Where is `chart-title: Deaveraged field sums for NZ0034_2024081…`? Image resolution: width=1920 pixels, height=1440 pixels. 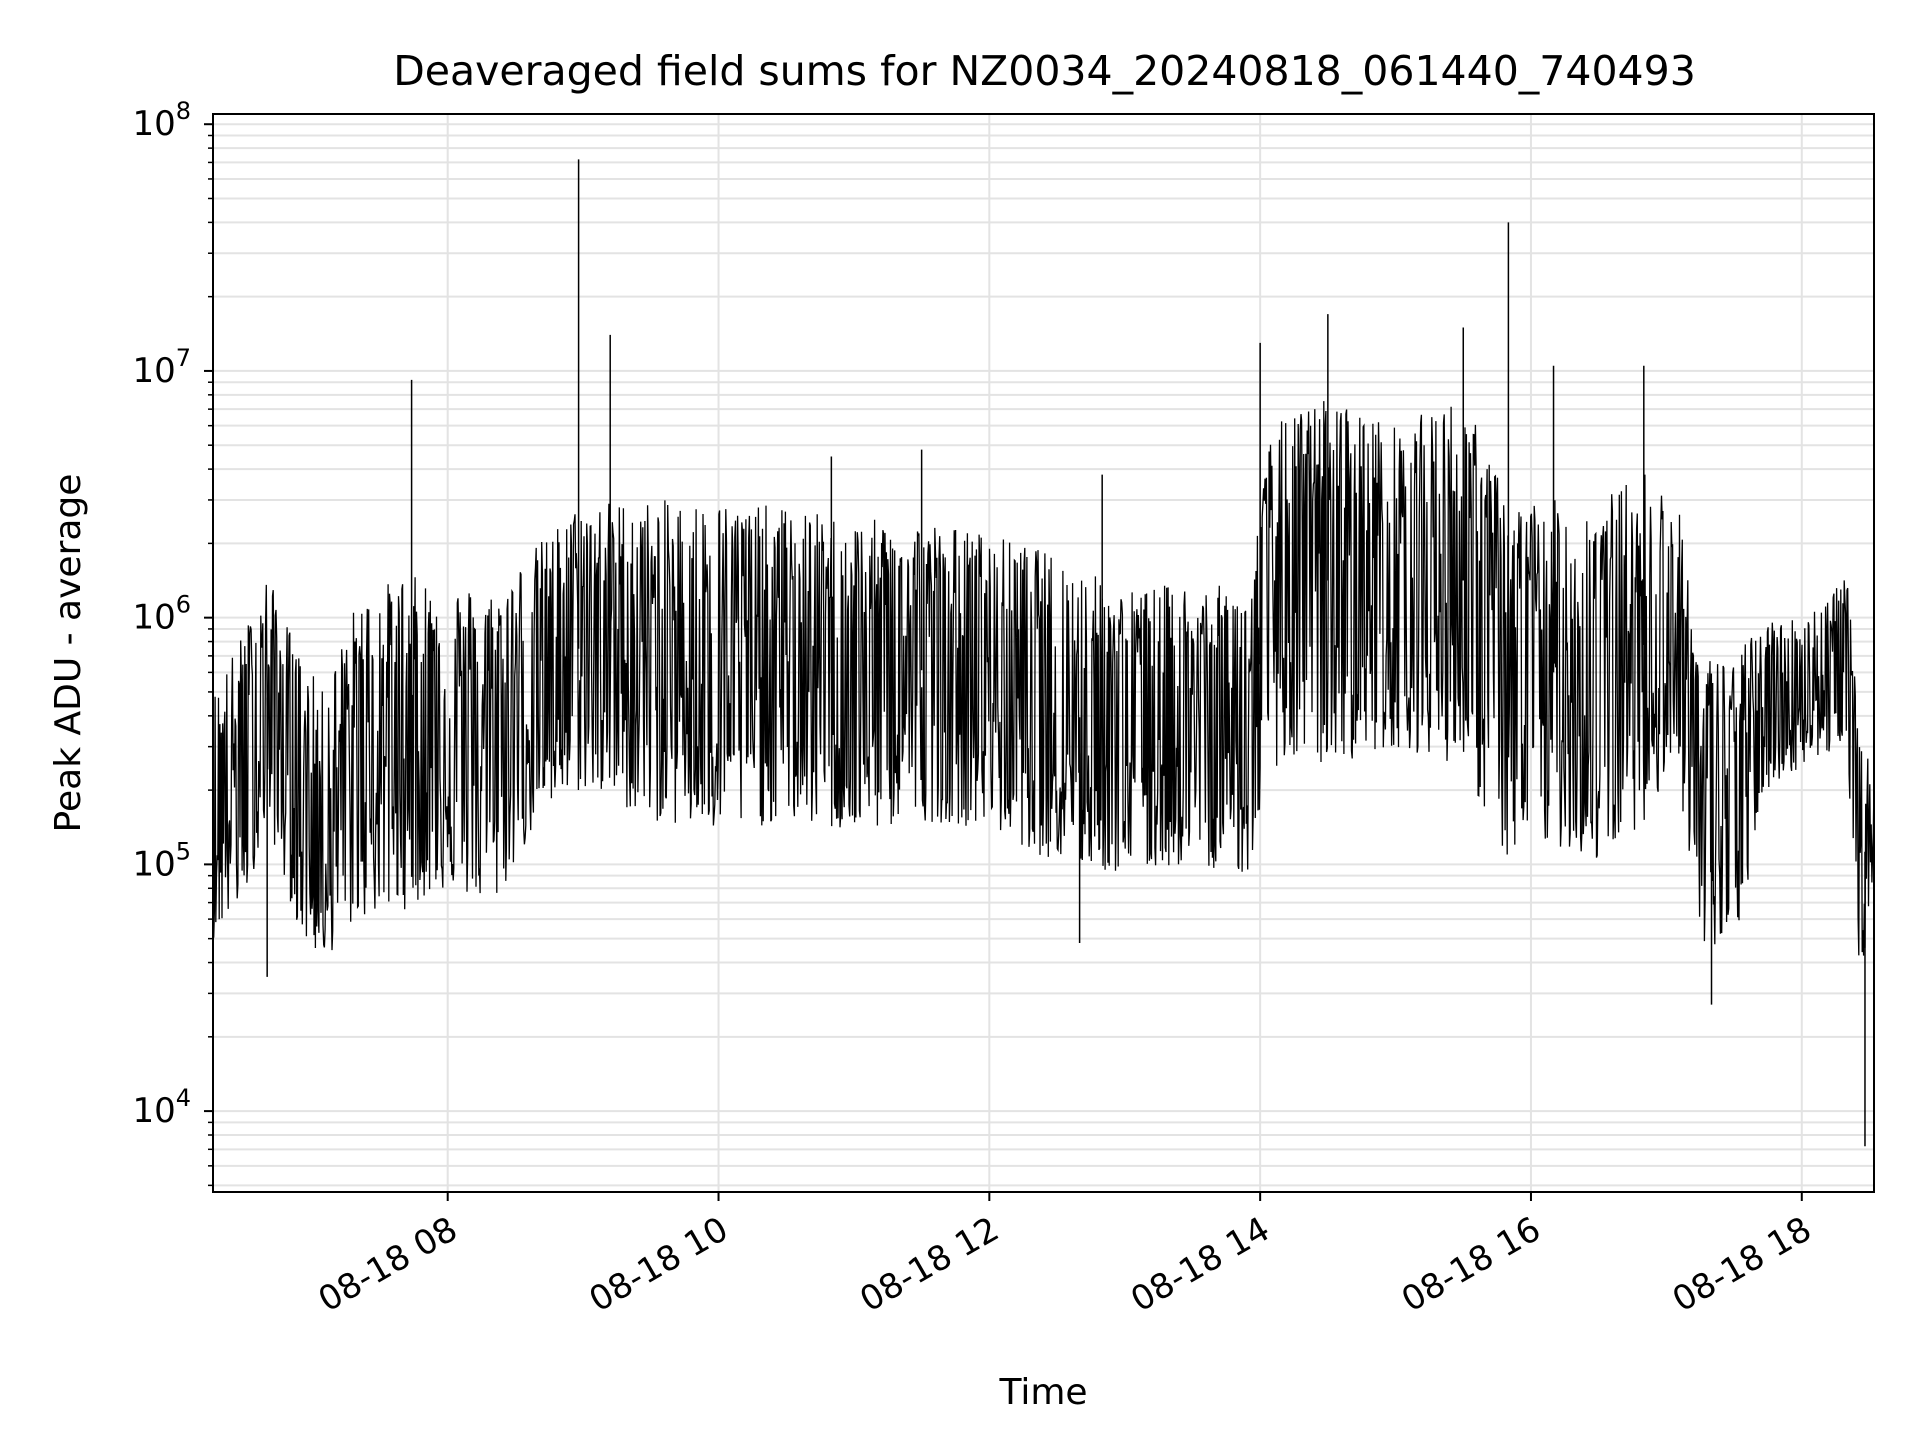 chart-title: Deaveraged field sums for NZ0034_2024081… is located at coordinates (1044, 71).